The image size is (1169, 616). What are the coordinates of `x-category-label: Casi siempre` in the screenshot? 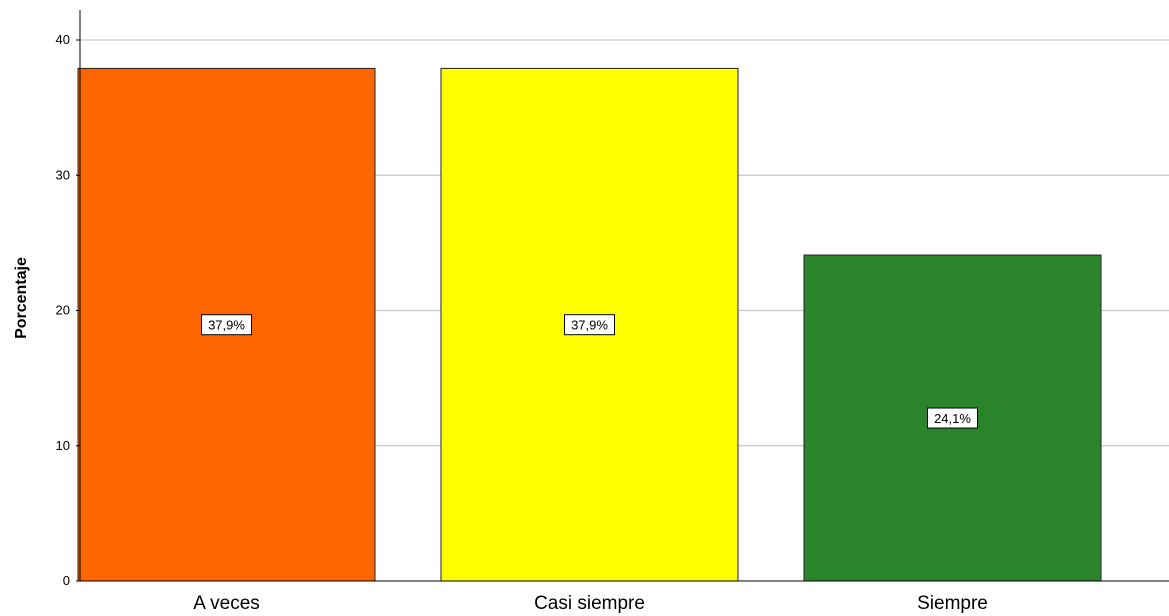 It's located at (589, 603).